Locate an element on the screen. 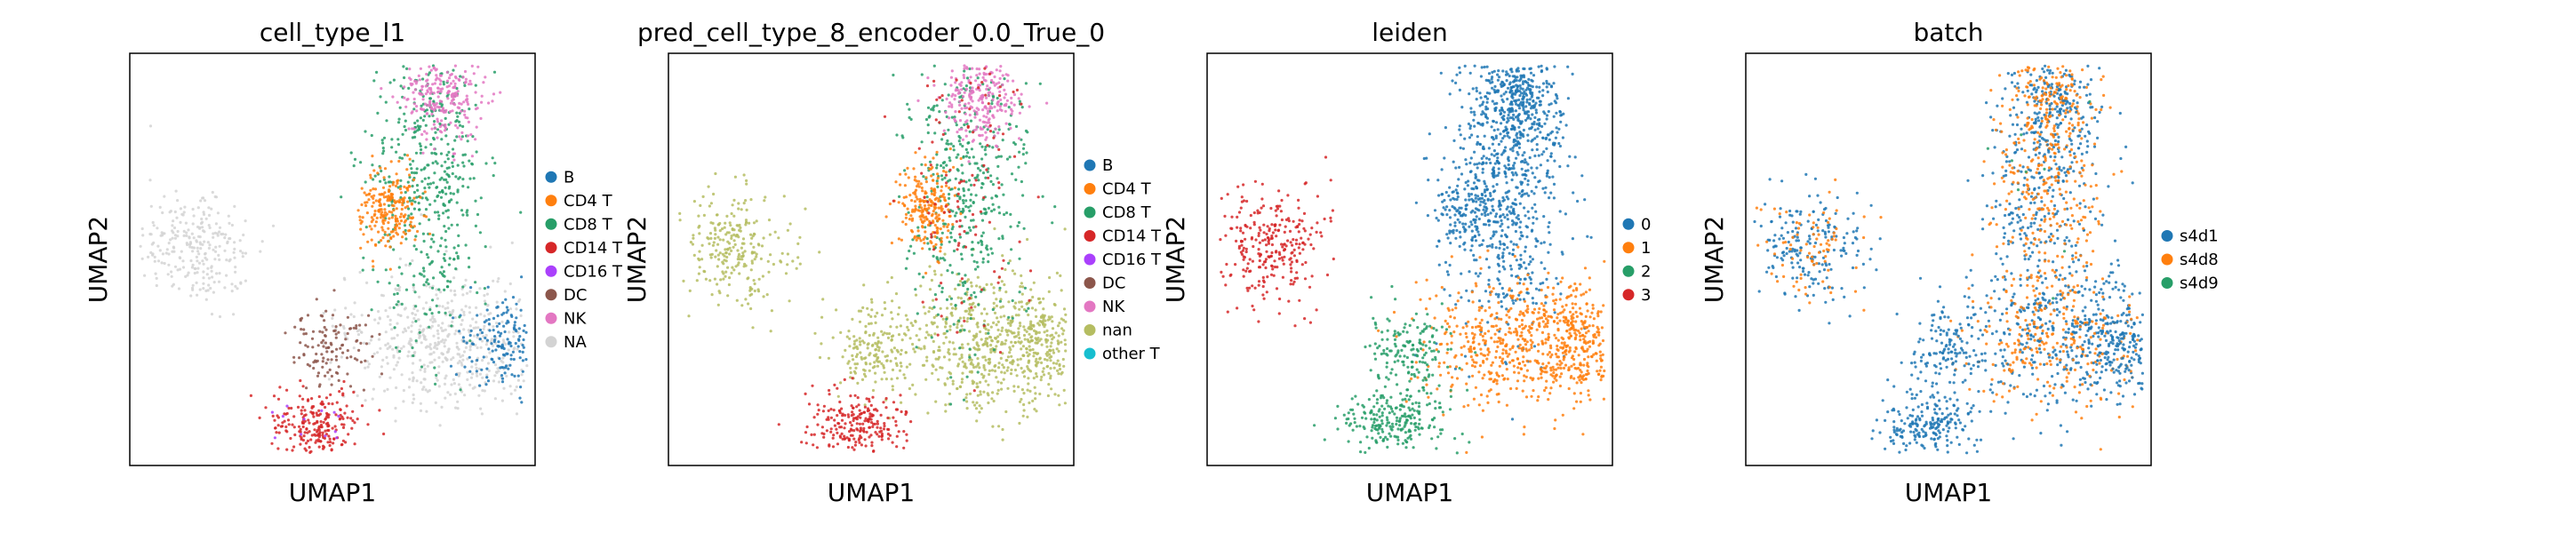 This screenshot has height=533, width=2576. legend-label: DC is located at coordinates (1113, 283).